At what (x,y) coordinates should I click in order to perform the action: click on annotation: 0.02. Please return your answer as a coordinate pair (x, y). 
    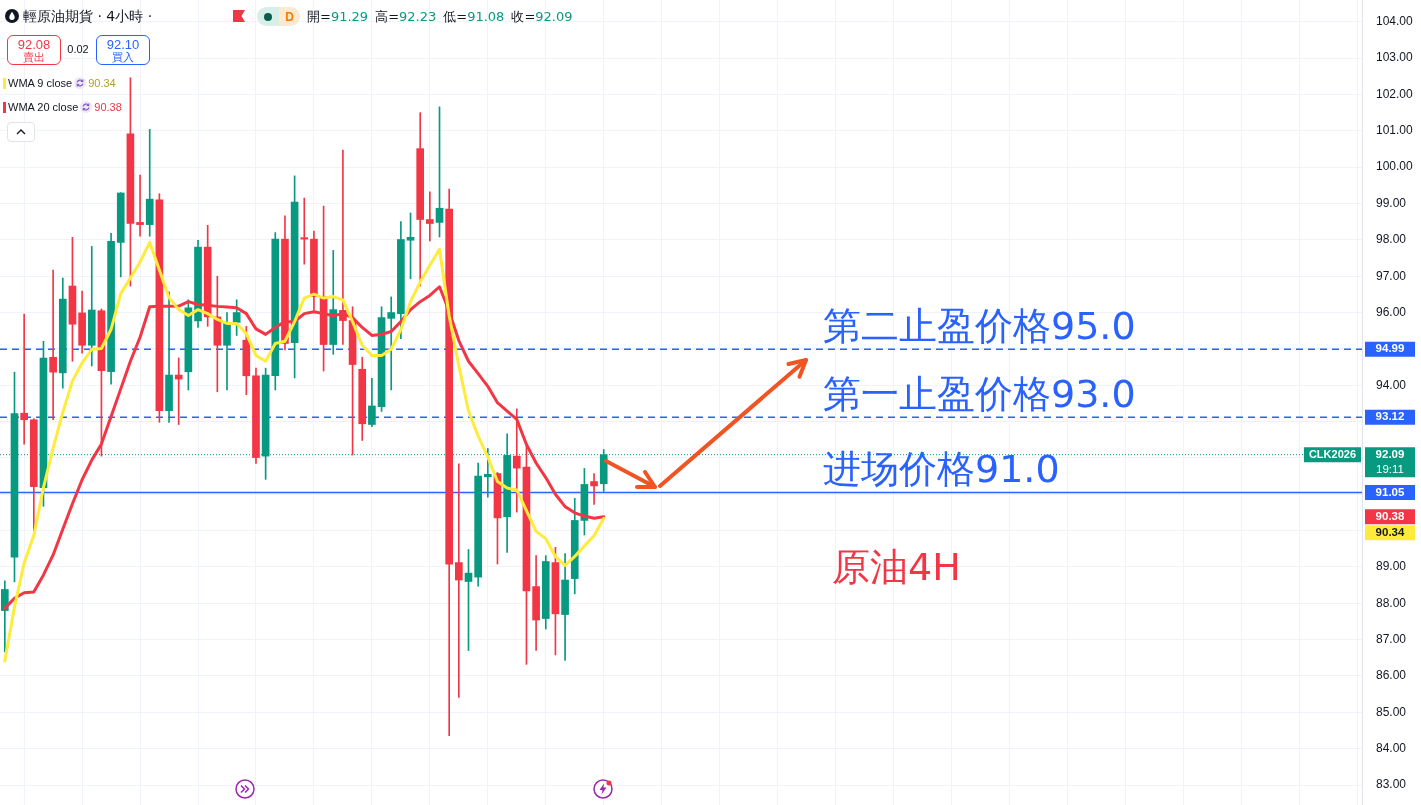
    Looking at the image, I should click on (78, 49).